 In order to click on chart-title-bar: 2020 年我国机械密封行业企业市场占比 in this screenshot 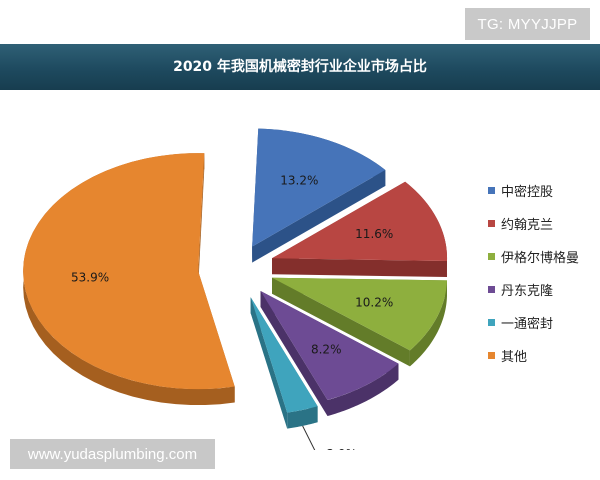, I will do `click(300, 67)`.